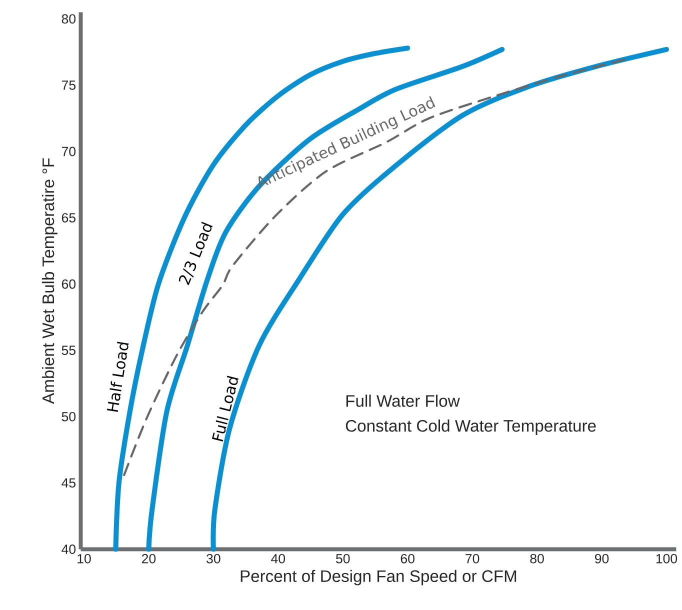 This screenshot has width=682, height=610. Describe the element at coordinates (149, 559) in the screenshot. I see `x-tick-label: 20` at that location.